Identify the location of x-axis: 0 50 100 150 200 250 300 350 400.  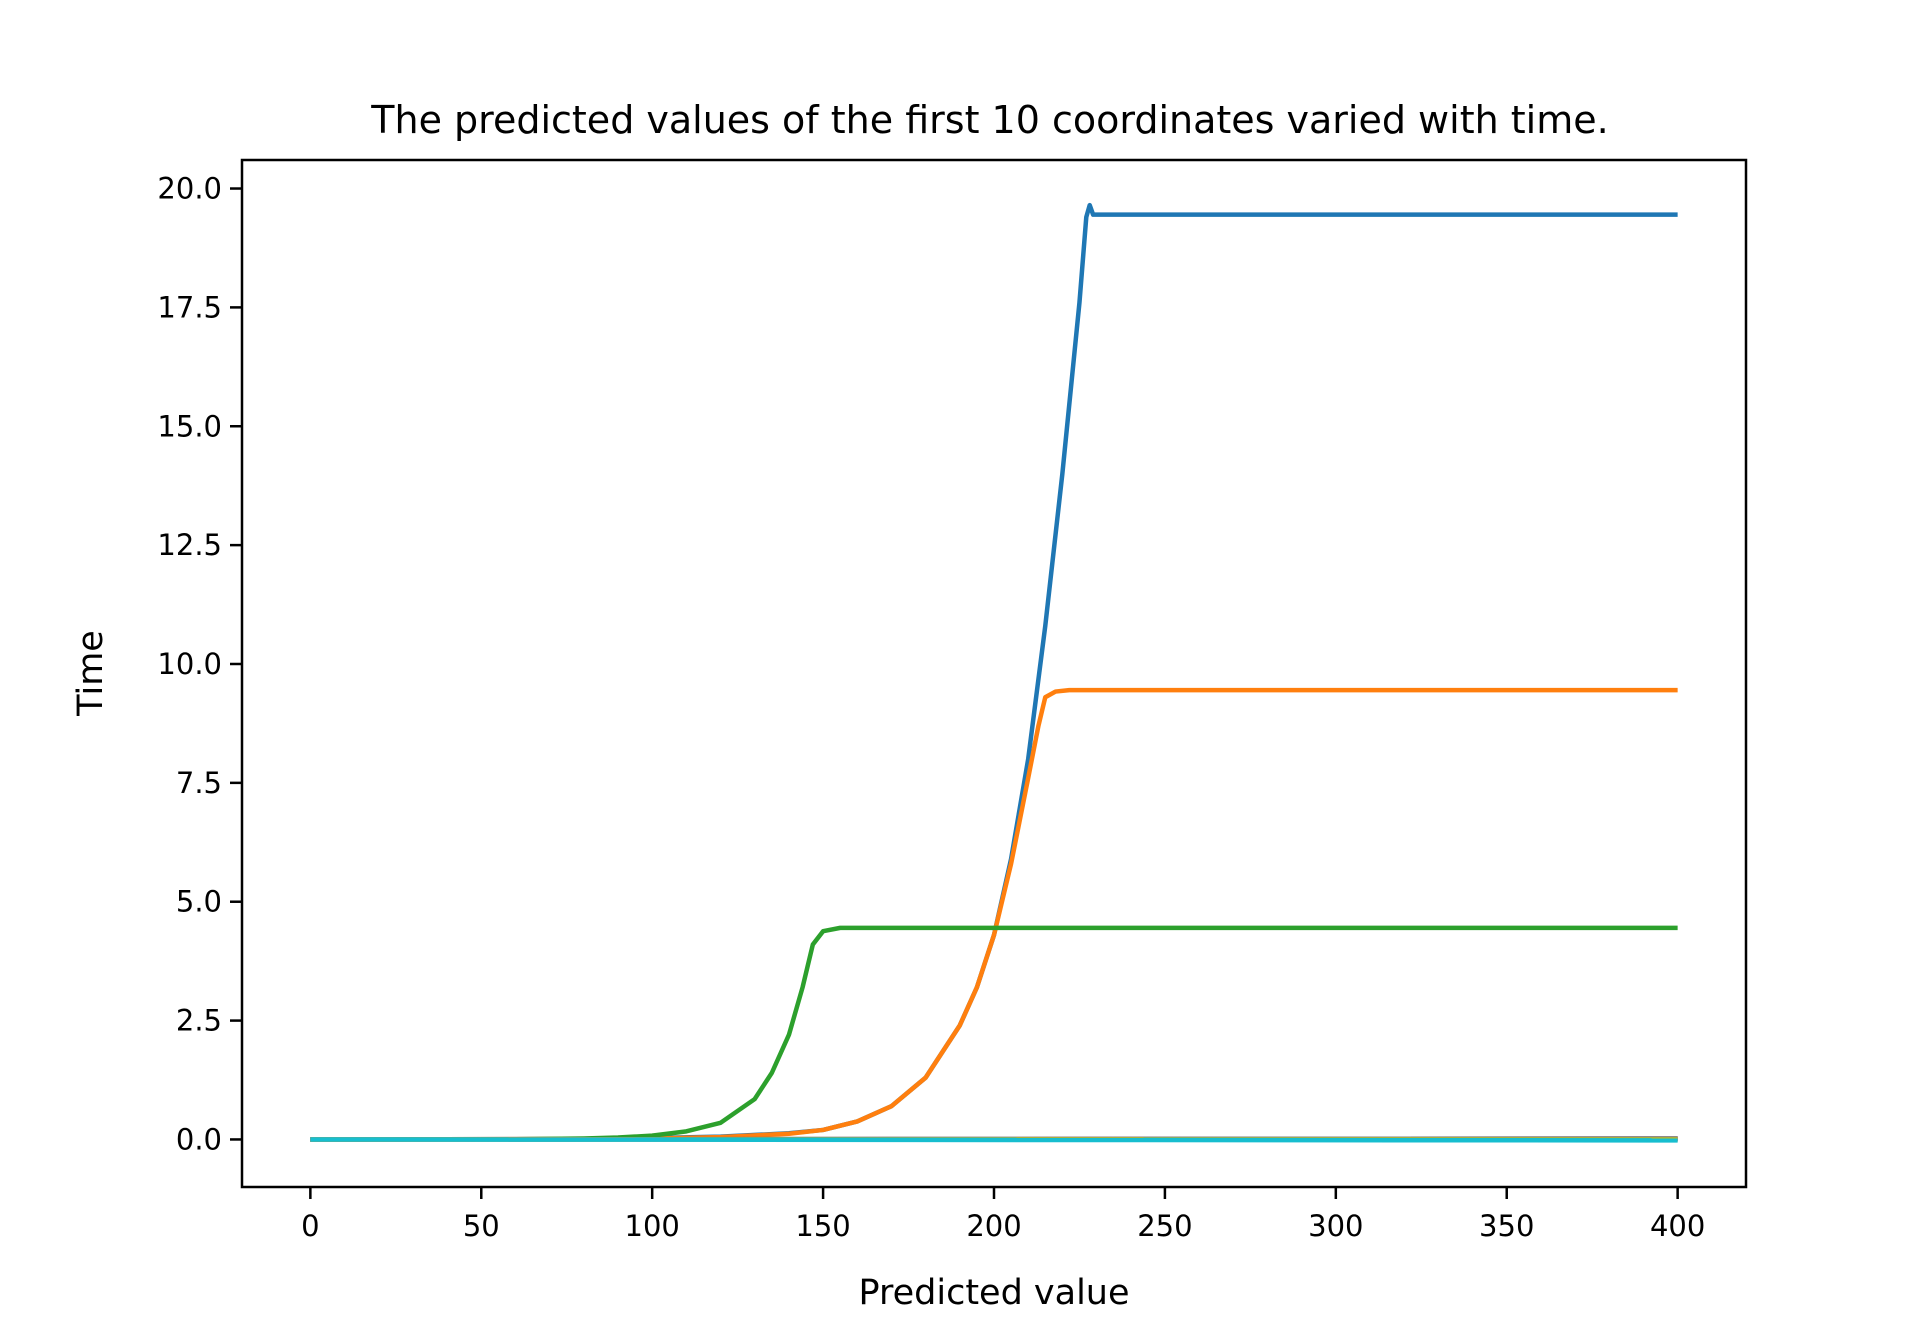
(1003, 1215).